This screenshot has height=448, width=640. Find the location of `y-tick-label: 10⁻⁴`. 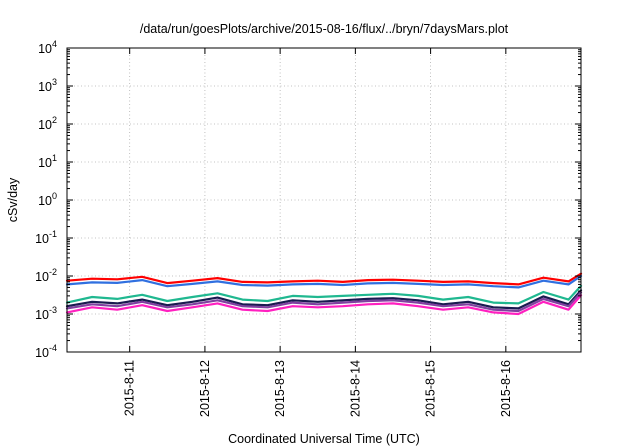

y-tick-label: 10⁻⁴ is located at coordinates (46, 351).